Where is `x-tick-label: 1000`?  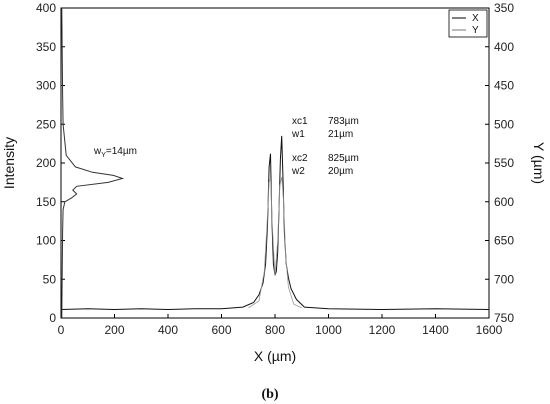 x-tick-label: 1000 is located at coordinates (328, 330).